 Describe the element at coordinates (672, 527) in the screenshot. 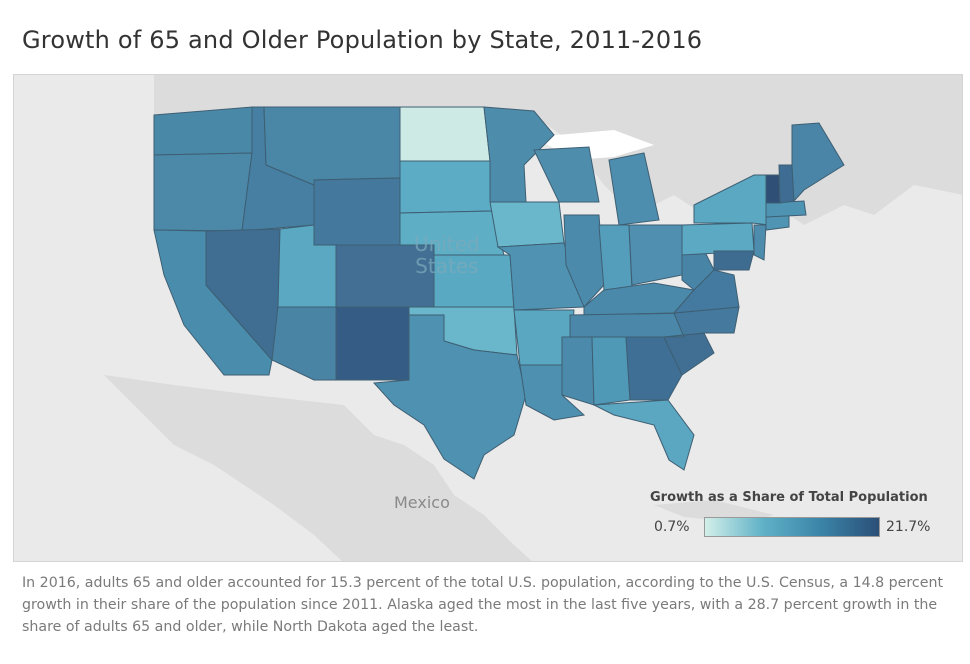

I see `legend-min-label: 0.7%` at that location.